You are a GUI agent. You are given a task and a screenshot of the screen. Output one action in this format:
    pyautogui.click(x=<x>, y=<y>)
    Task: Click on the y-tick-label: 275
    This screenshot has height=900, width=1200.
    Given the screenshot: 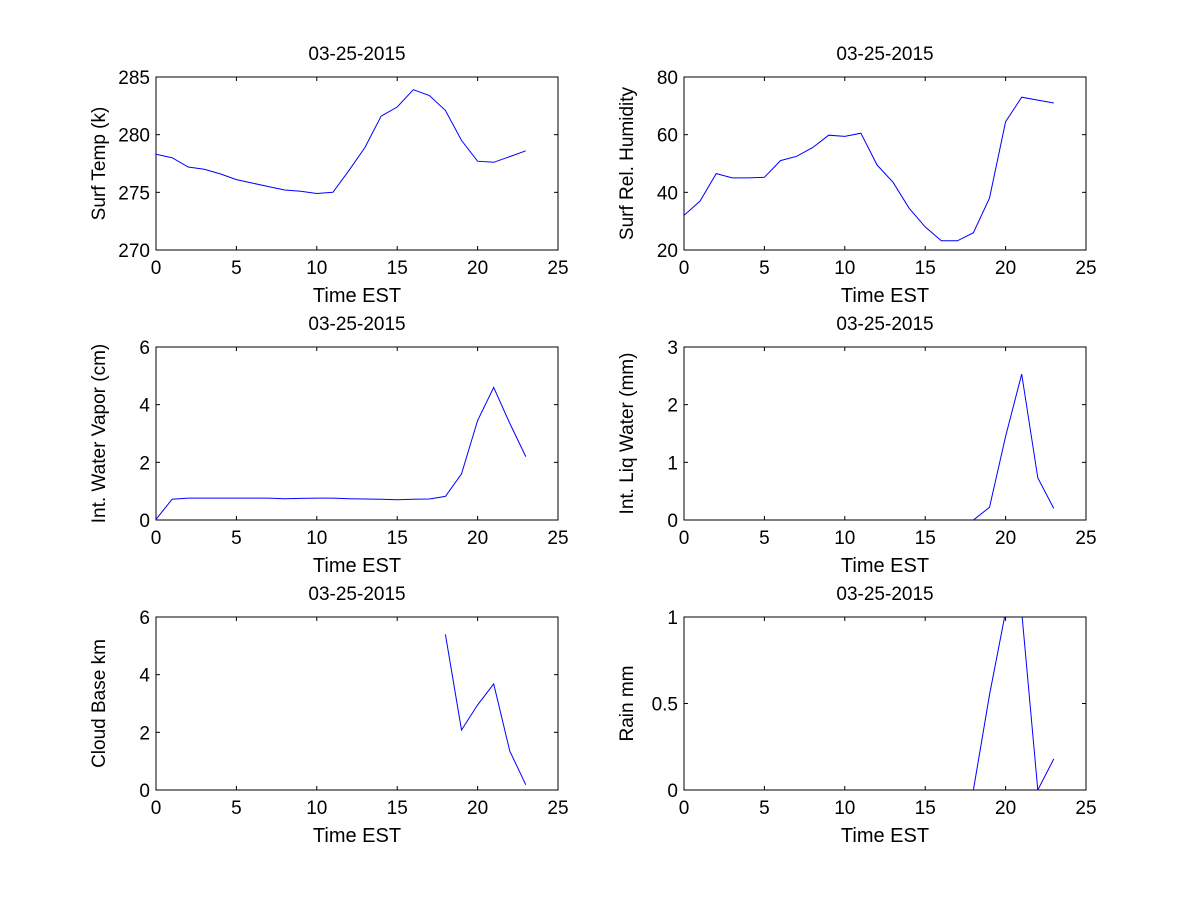 What is the action you would take?
    pyautogui.click(x=134, y=193)
    